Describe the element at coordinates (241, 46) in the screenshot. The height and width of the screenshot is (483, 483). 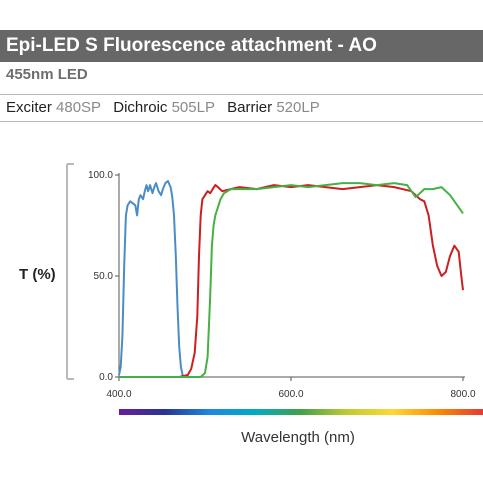
I see `app-title: Epi-LED S Fluorescence attachment - AO` at that location.